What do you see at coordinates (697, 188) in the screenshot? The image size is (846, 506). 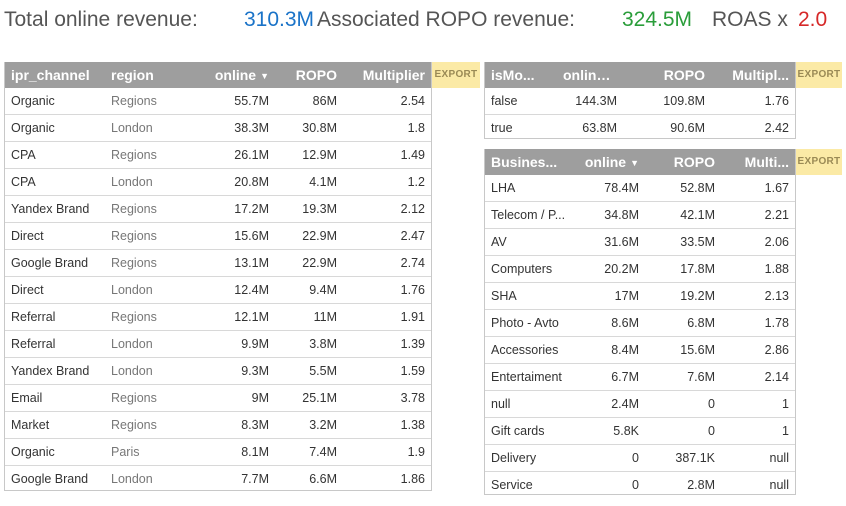 I see `table-cell: 52.8M` at bounding box center [697, 188].